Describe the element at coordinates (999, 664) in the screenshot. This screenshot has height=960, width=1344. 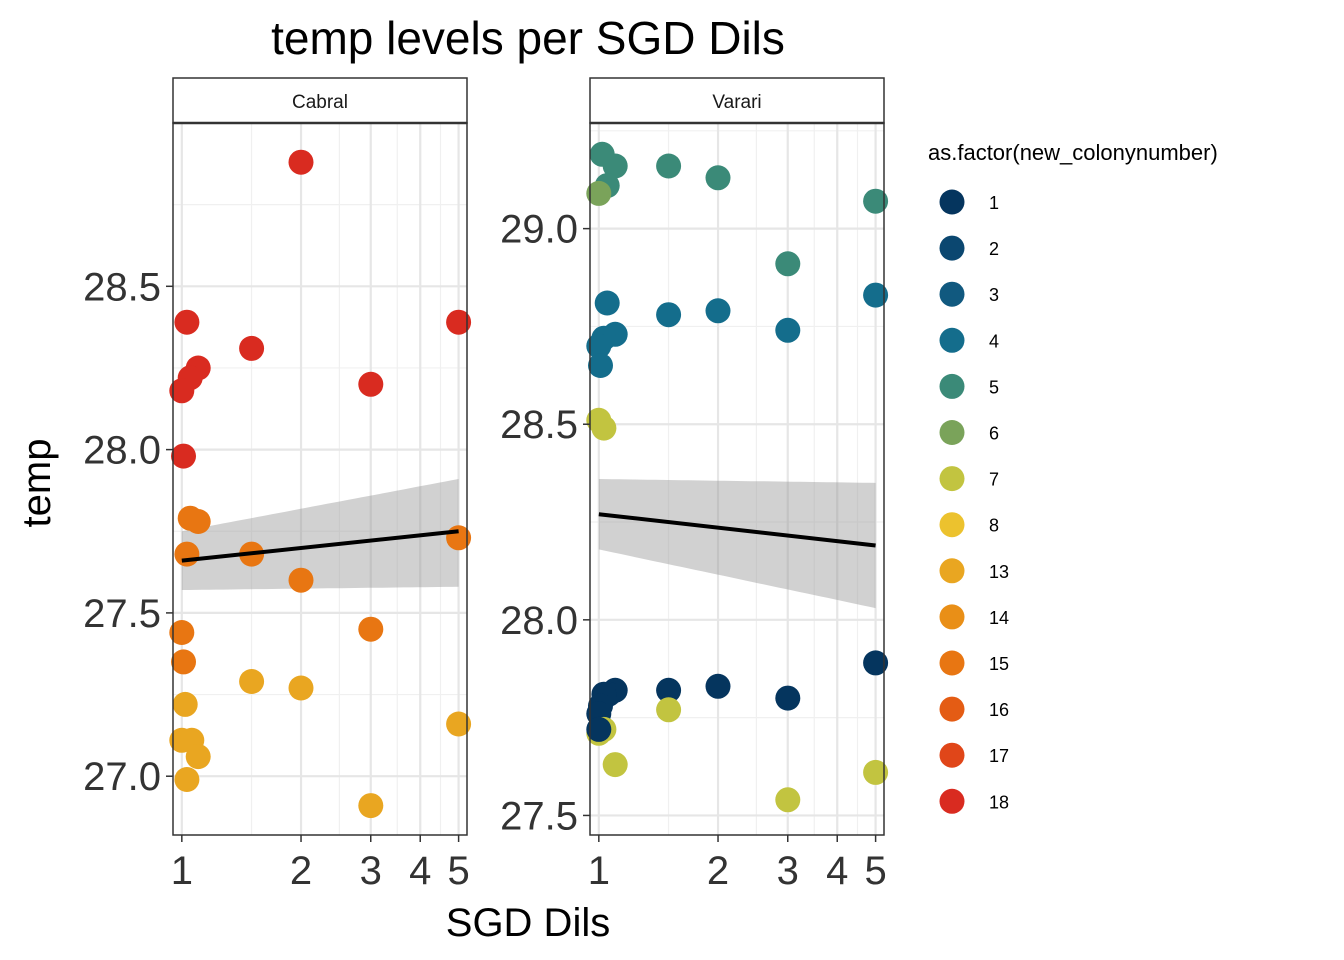
I see `legend-label: 15` at that location.